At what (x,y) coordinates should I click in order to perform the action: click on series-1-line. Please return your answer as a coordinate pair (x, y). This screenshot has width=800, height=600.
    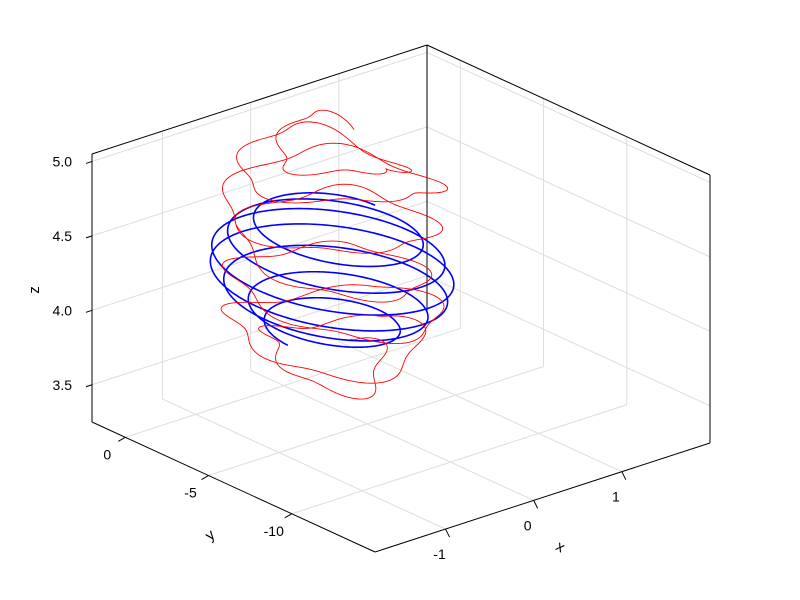
    Looking at the image, I should click on (332, 270).